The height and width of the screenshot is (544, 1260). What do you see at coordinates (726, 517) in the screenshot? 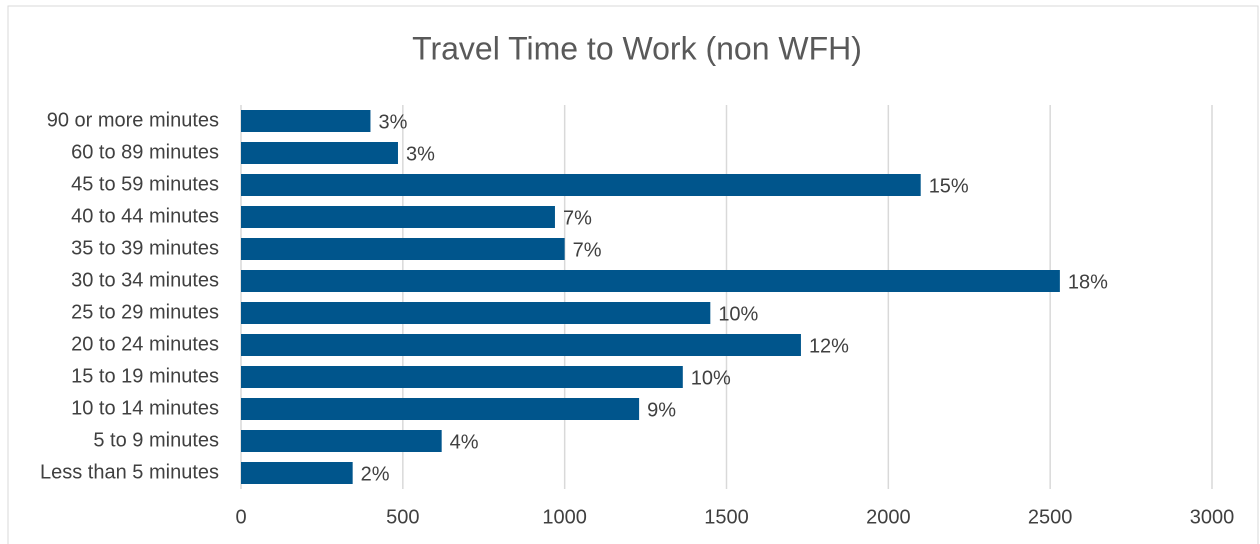
I see `x-tick-label: 1500` at bounding box center [726, 517].